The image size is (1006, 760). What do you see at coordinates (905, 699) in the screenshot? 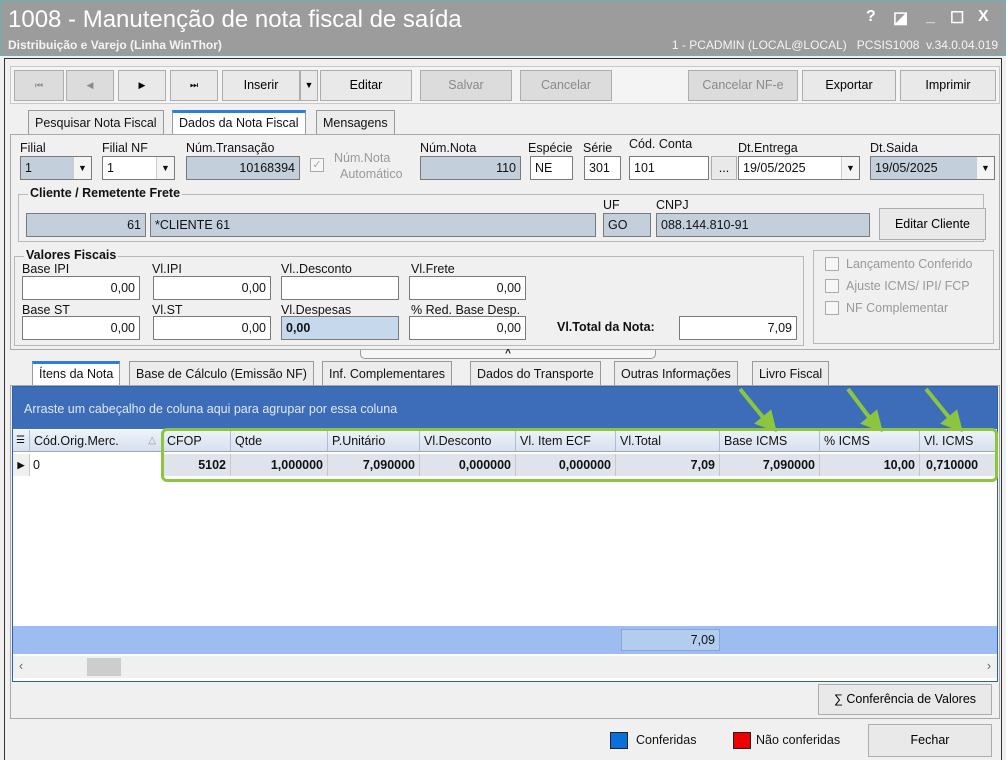
I see `conferencia-valores-button: ∑ Conferência de Valores` at bounding box center [905, 699].